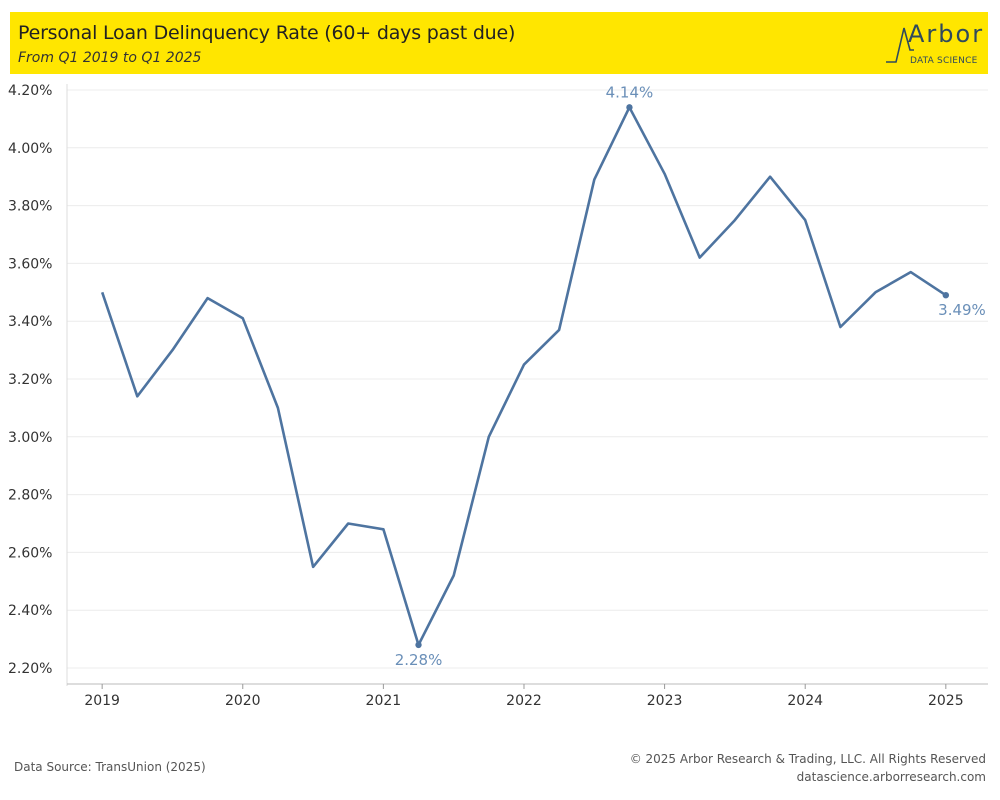  Describe the element at coordinates (110, 58) in the screenshot. I see `chart-subtitle: From Q1 2019 to Q1 2025` at that location.